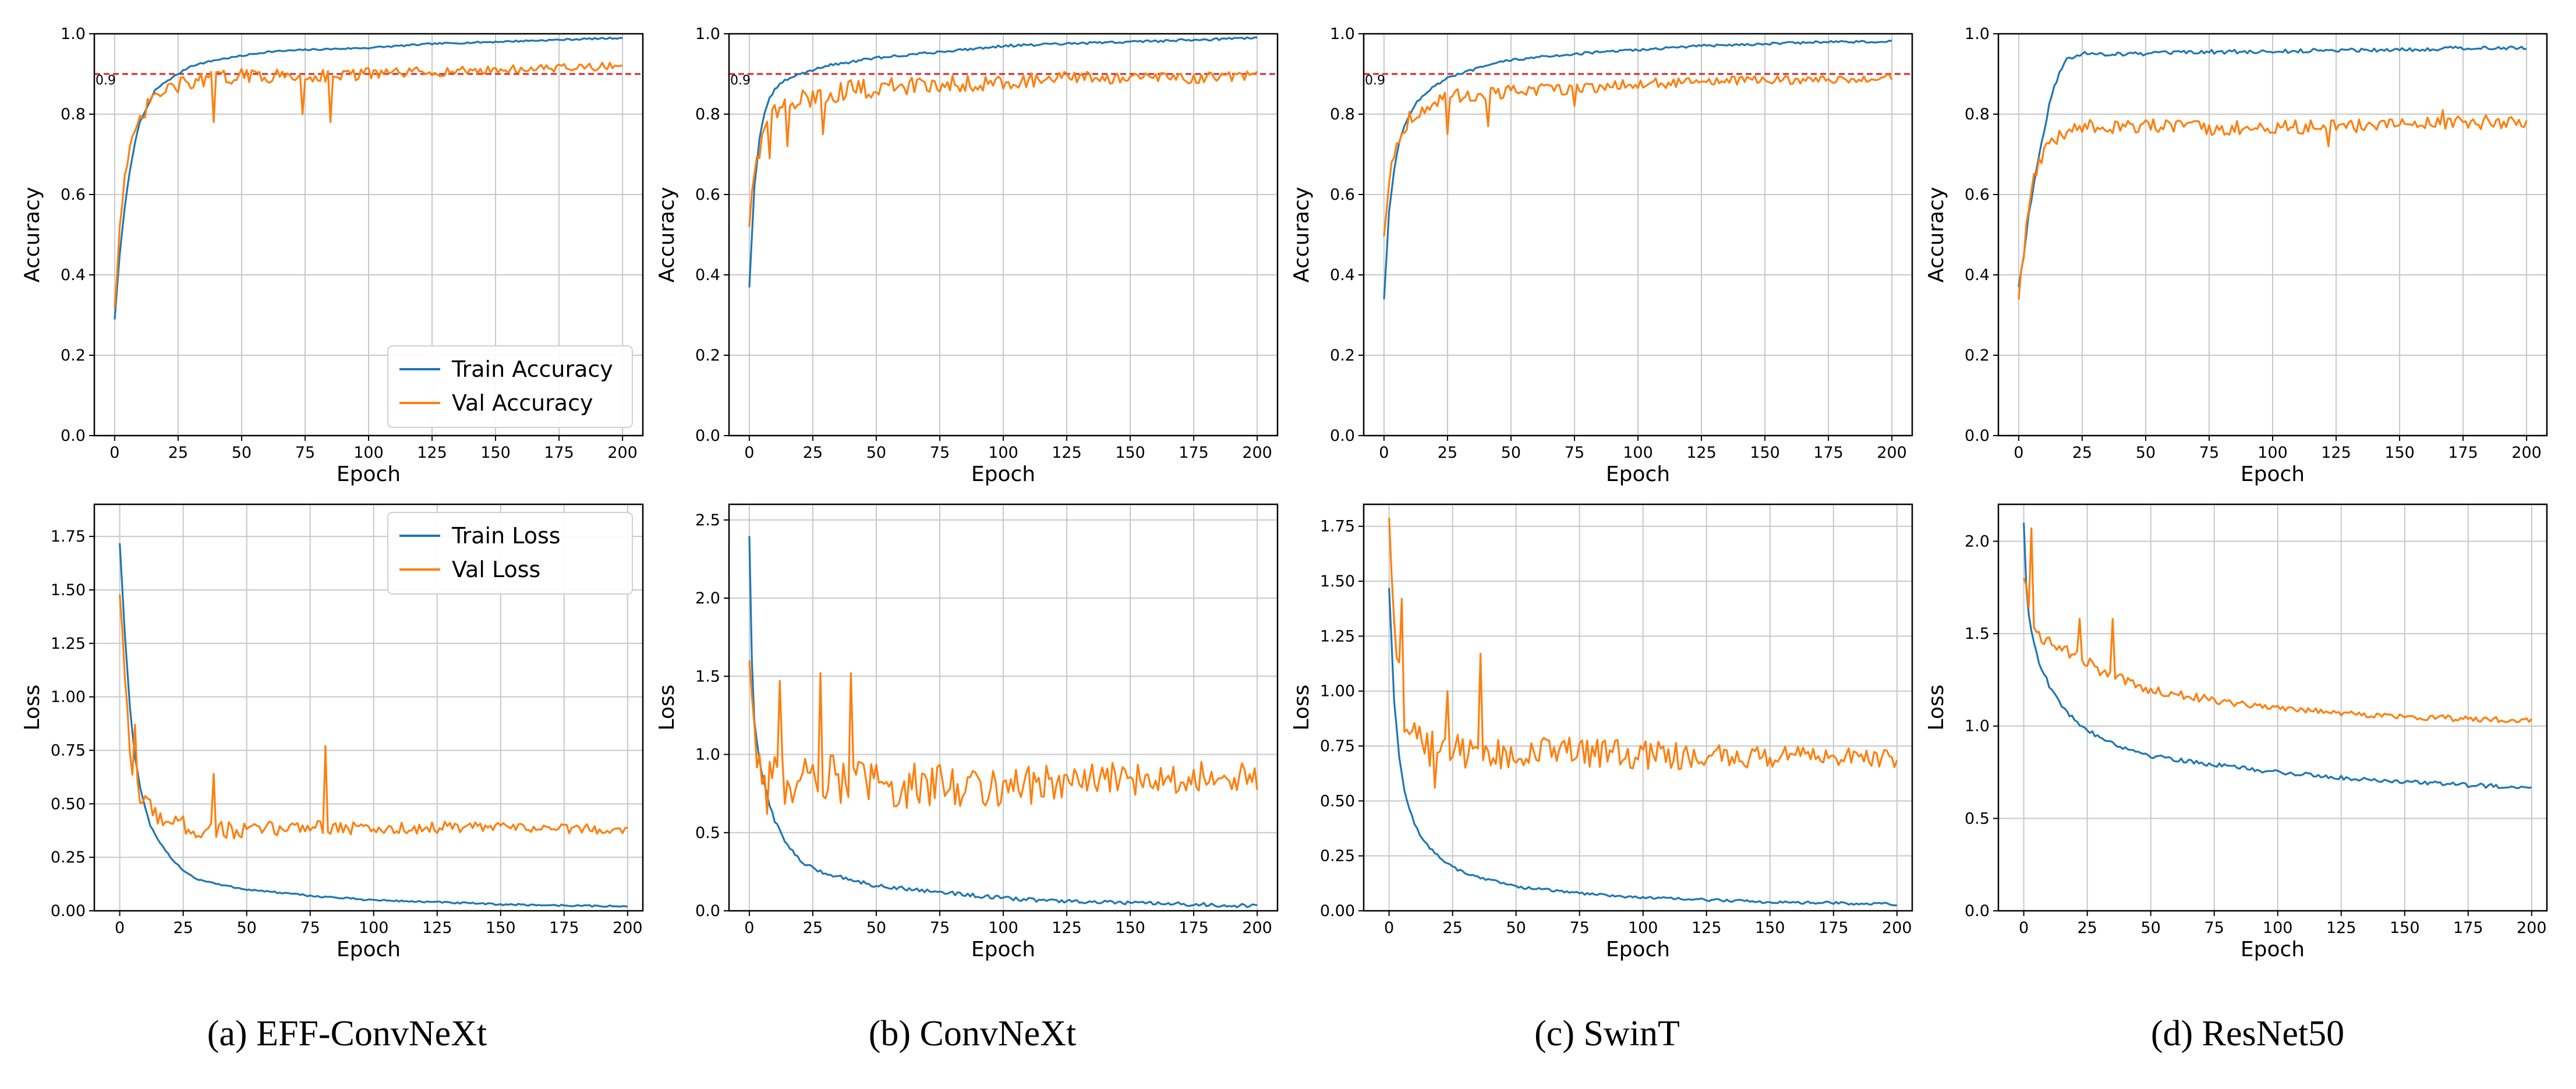 Image resolution: width=2576 pixels, height=1089 pixels. I want to click on legend: Train Accuracy Val Accuracy, so click(510, 387).